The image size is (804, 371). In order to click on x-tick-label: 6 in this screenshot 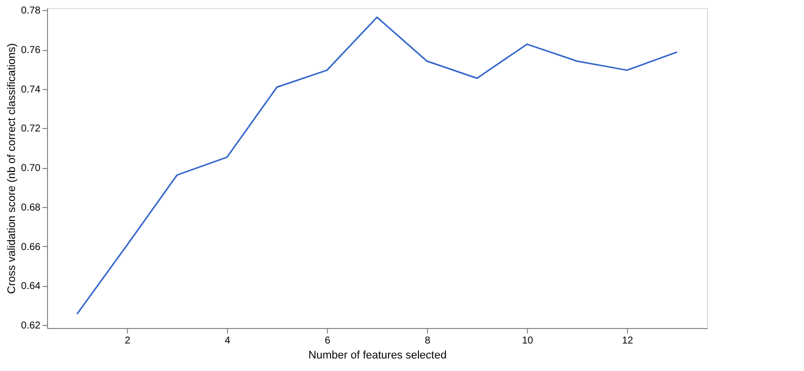, I will do `click(327, 341)`.